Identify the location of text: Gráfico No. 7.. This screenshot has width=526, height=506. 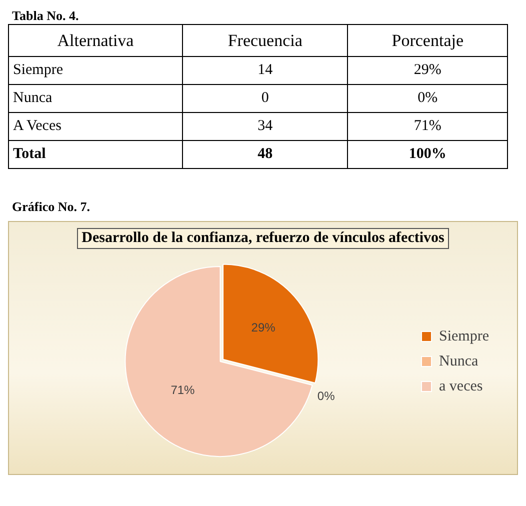
(51, 207).